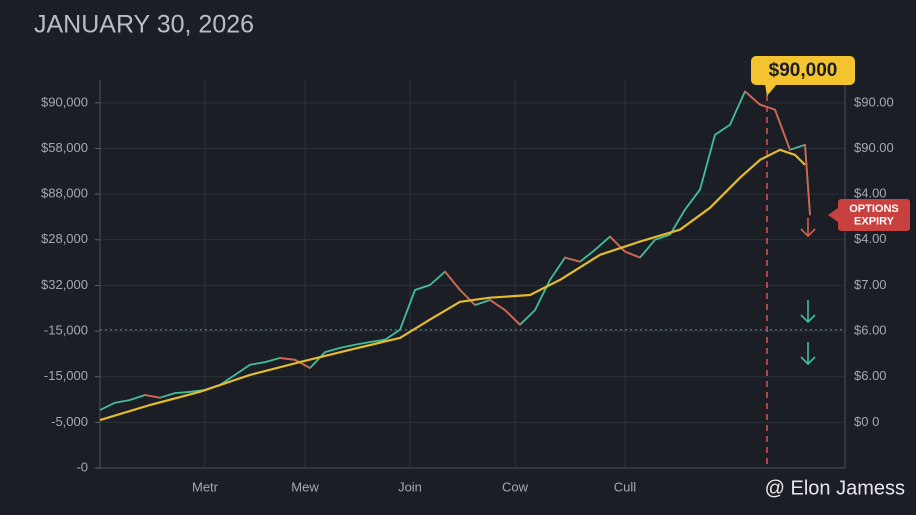 Image resolution: width=916 pixels, height=515 pixels. Describe the element at coordinates (64, 147) in the screenshot. I see `y-tick-label: $58,000` at that location.